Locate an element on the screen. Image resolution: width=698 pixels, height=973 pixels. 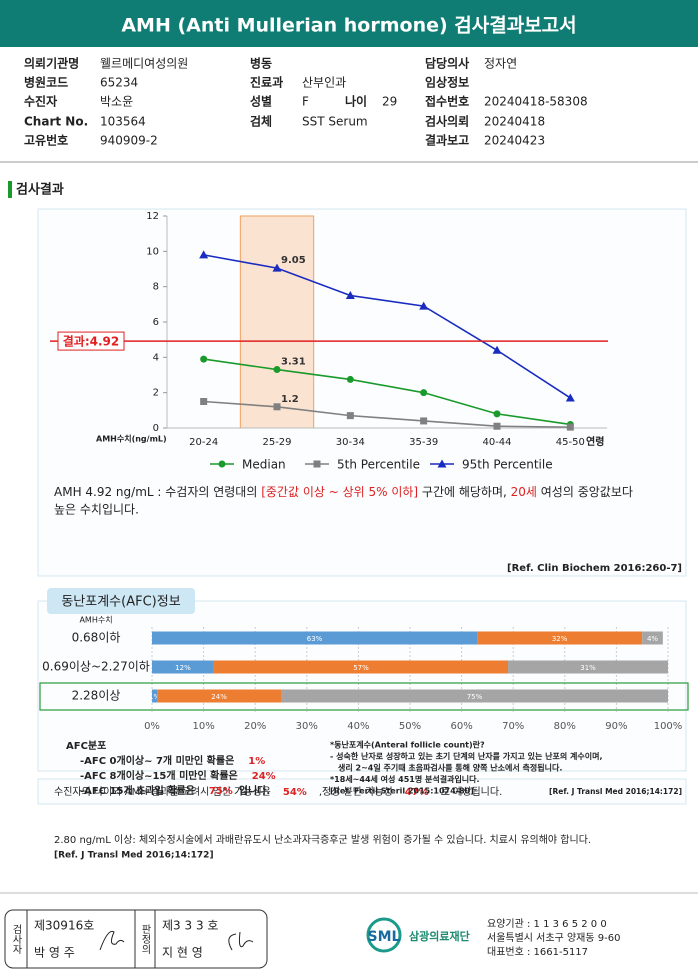
org-info: 요양기관 : 1 1 3 6 5 2 0 0 is located at coordinates (547, 924).